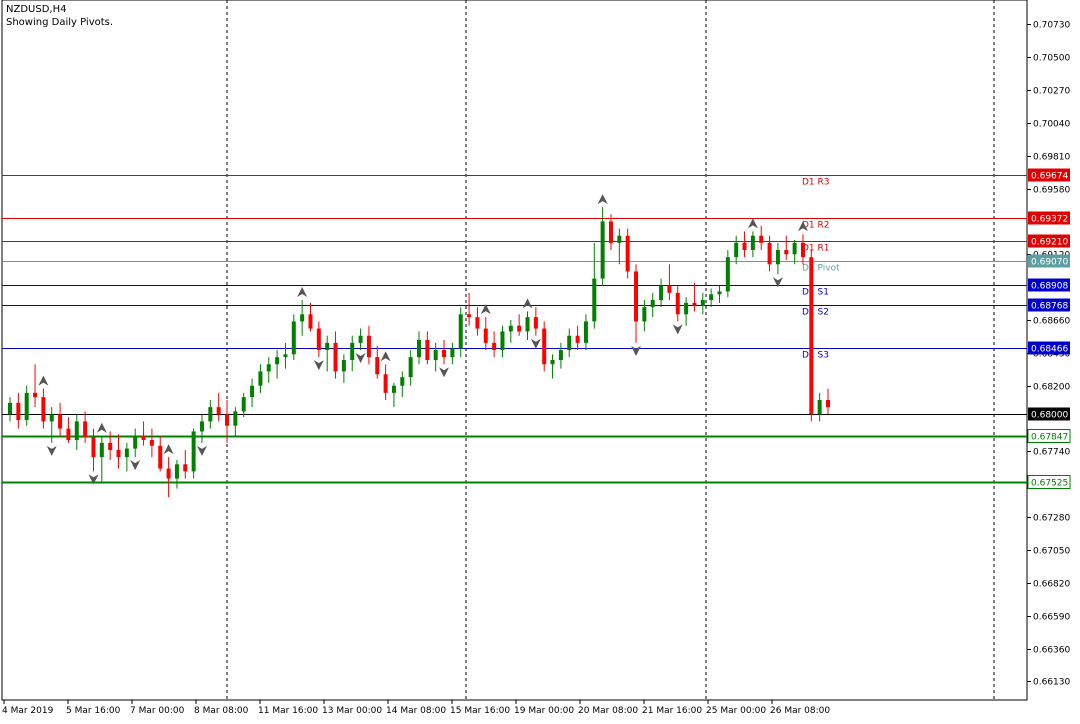 The width and height of the screenshot is (1080, 724). What do you see at coordinates (1051, 125) in the screenshot?
I see `price-axis-label: 0.70040` at bounding box center [1051, 125].